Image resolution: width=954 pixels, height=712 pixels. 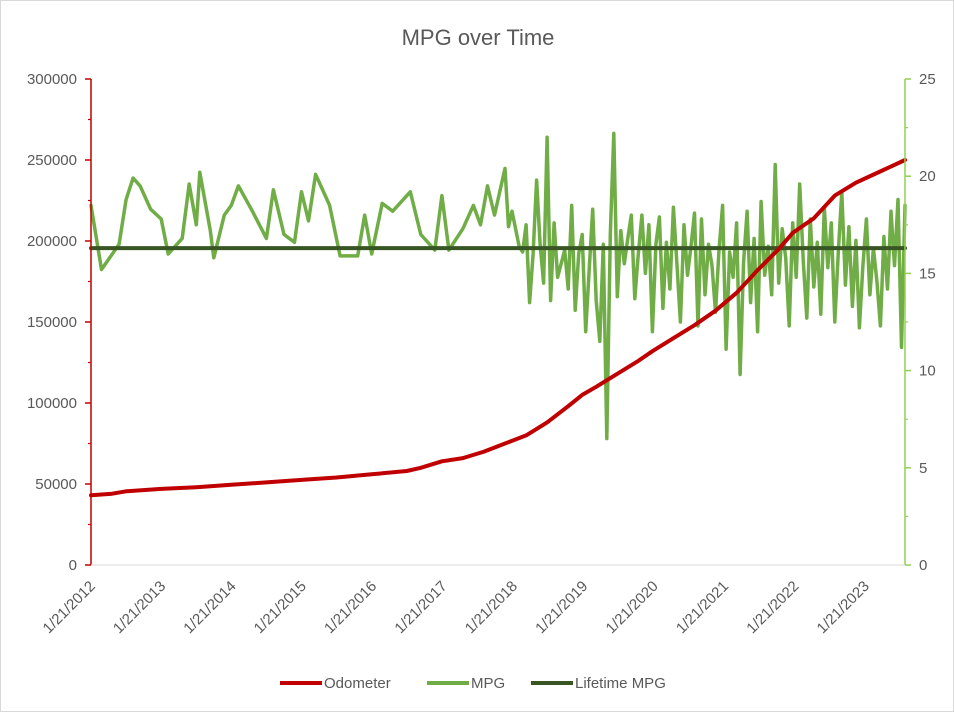 What do you see at coordinates (491, 607) in the screenshot?
I see `x-axis-tick-label: 1/21/2018` at bounding box center [491, 607].